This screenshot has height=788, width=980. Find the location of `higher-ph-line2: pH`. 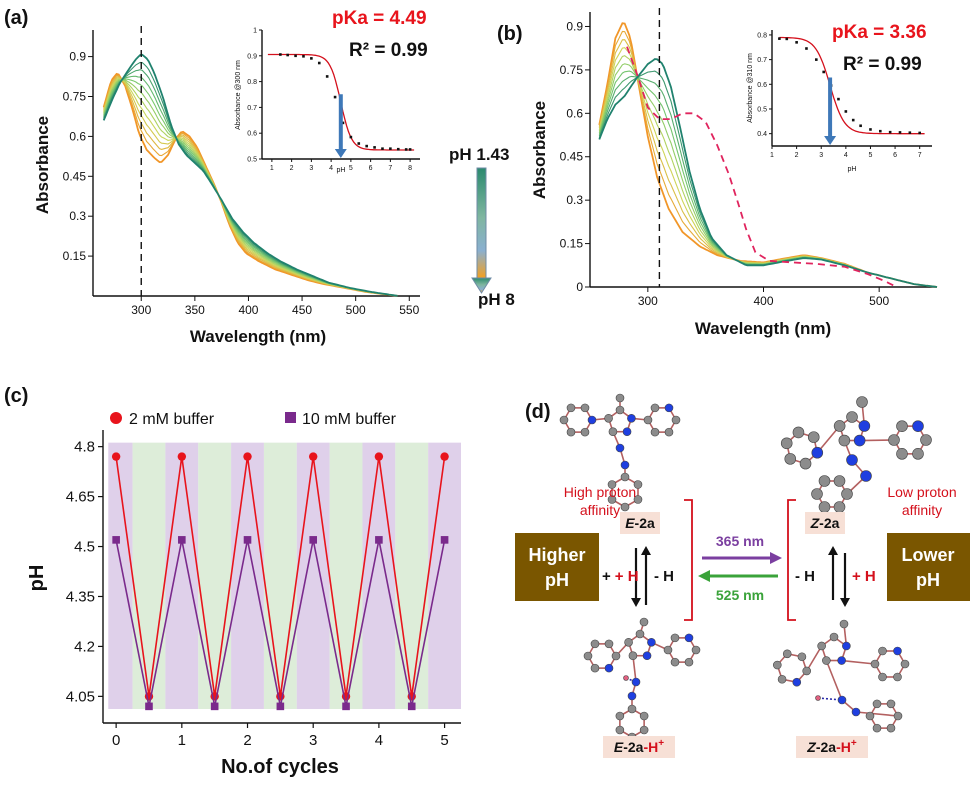

higher-ph-line2: pH is located at coordinates (557, 580).